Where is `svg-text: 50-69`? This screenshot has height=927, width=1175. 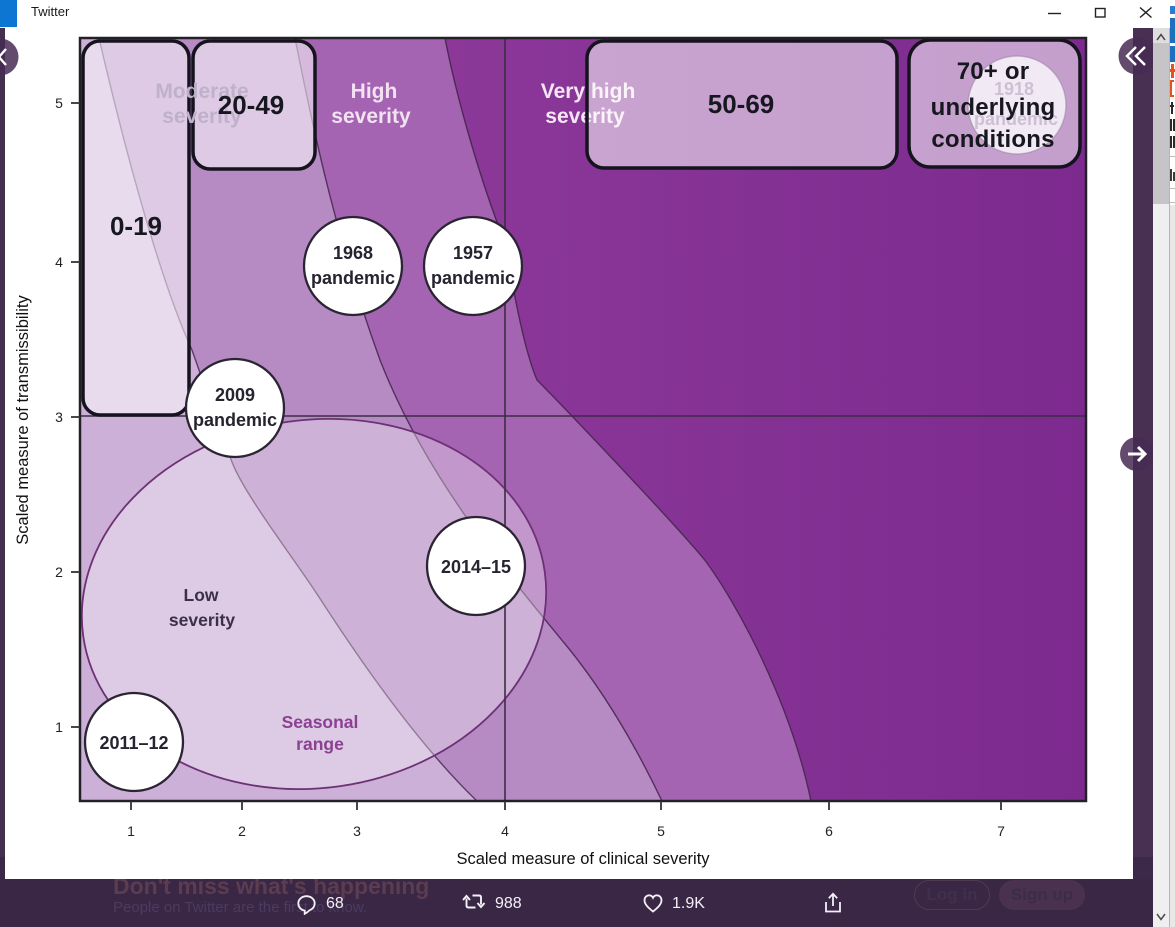
svg-text: 50-69 is located at coordinates (741, 104).